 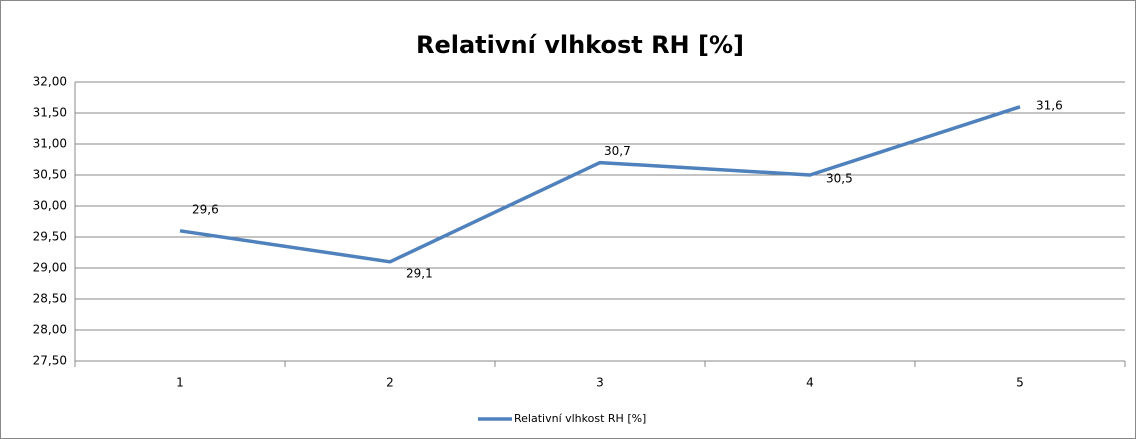 I want to click on y-tick-label: 29,50, so click(x=50, y=237).